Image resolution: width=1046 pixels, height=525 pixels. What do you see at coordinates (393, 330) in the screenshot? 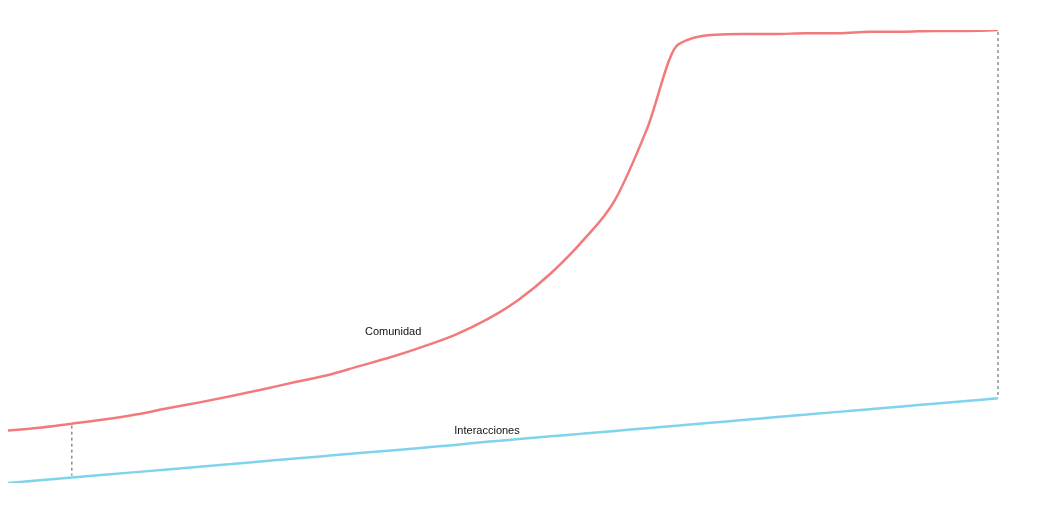
I see `series-label: Comunidad` at bounding box center [393, 330].